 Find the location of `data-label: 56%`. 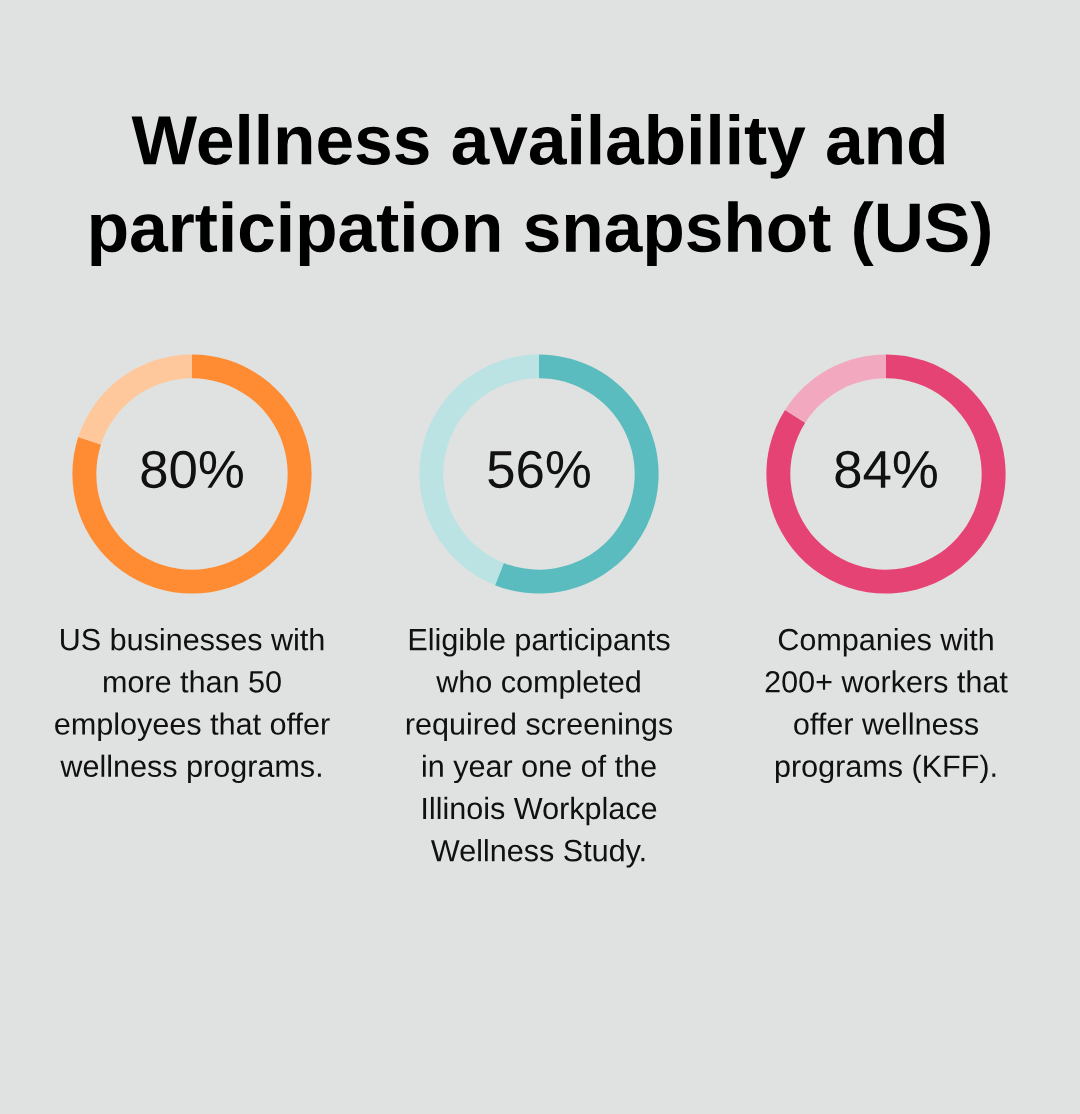

data-label: 56% is located at coordinates (539, 469).